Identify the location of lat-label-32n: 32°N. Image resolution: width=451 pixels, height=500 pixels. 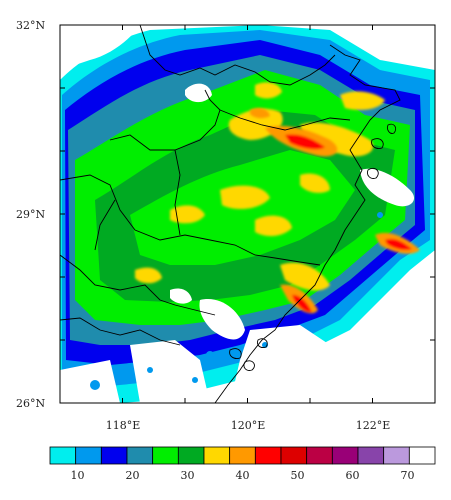
(30, 25).